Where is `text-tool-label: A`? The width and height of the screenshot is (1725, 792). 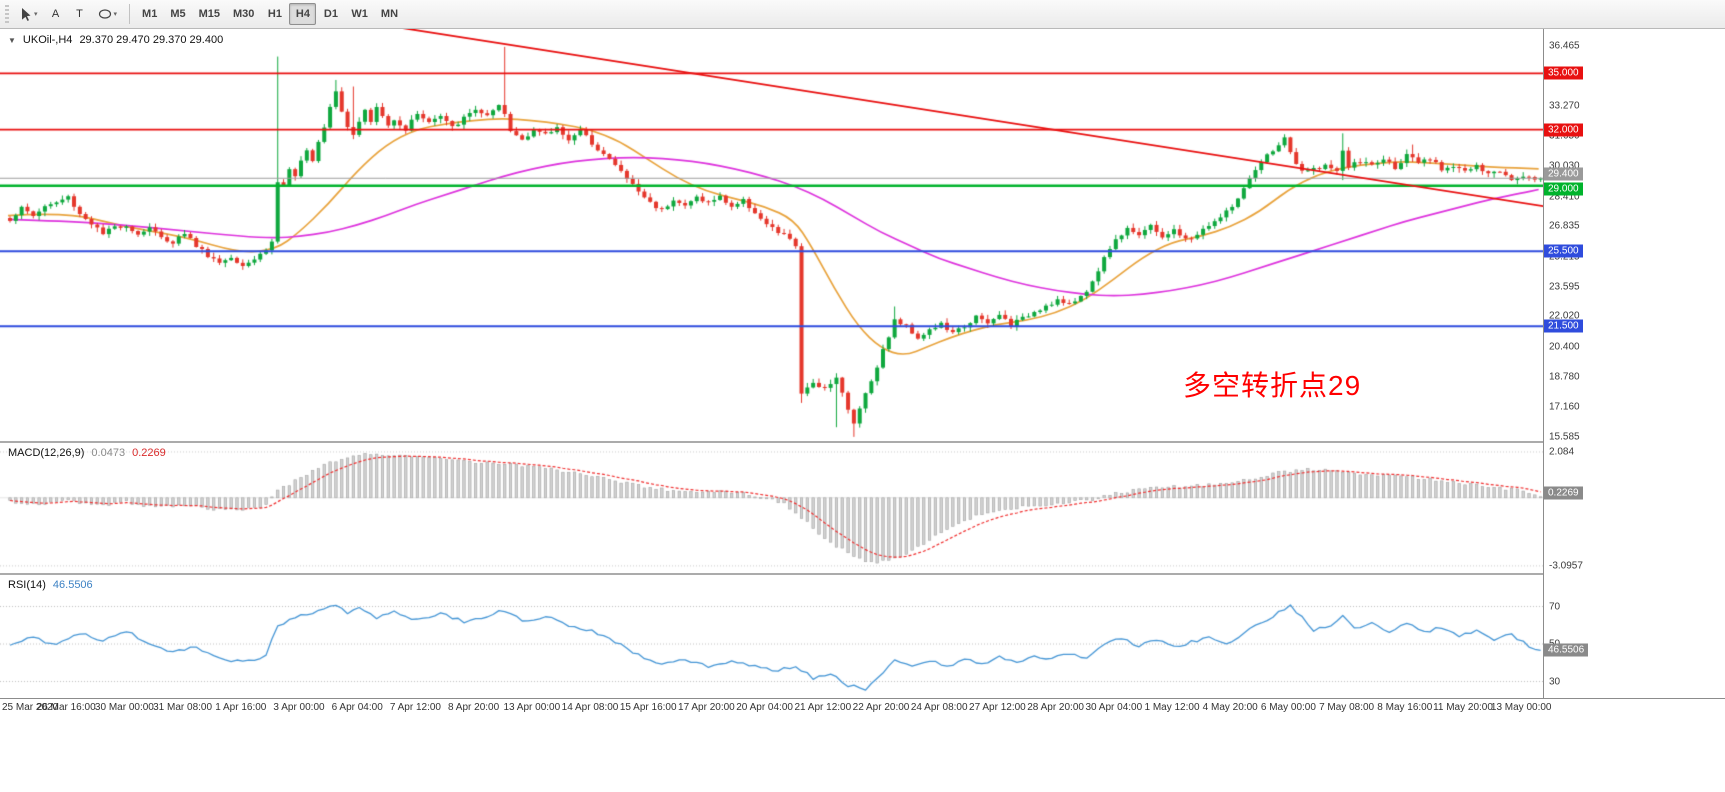
text-tool-label: A is located at coordinates (55, 14).